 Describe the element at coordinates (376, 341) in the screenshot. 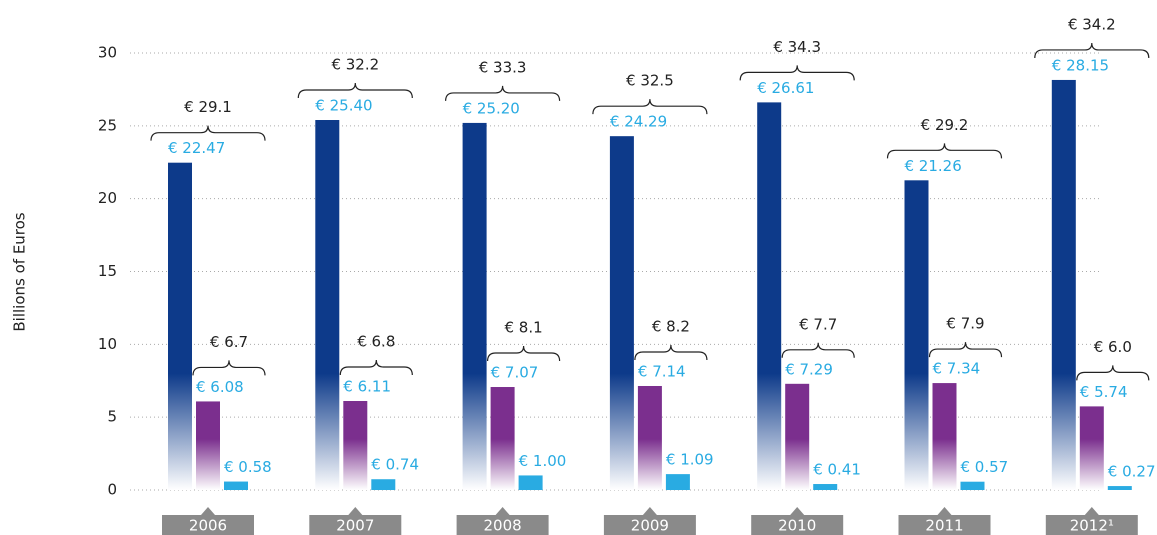

I see `subtotal-label: € 6.8` at that location.